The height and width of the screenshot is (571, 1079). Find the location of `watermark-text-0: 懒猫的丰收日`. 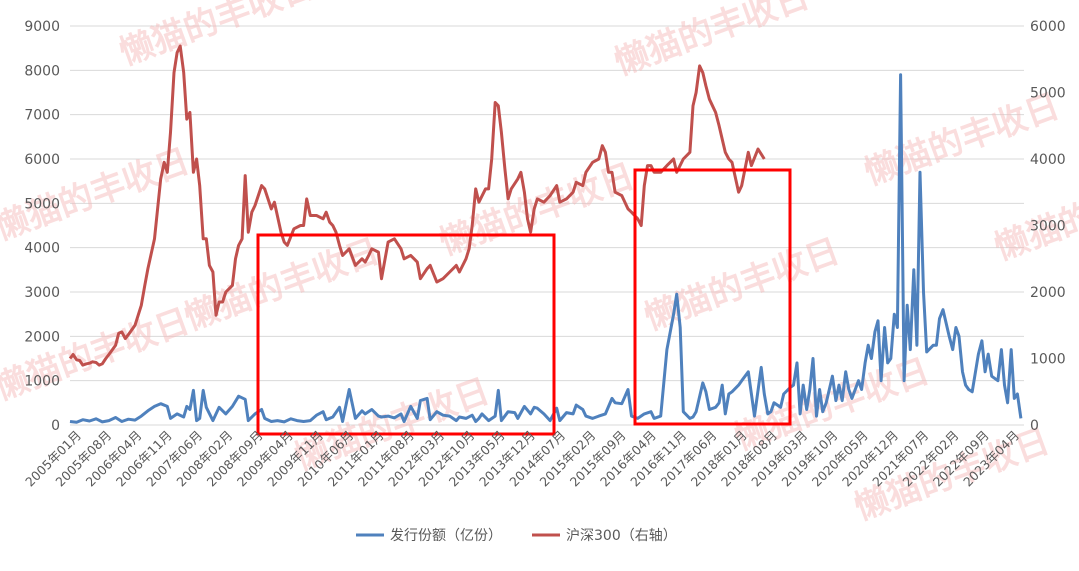

watermark-text-0: 懒猫的丰收日 is located at coordinates (216, 36).